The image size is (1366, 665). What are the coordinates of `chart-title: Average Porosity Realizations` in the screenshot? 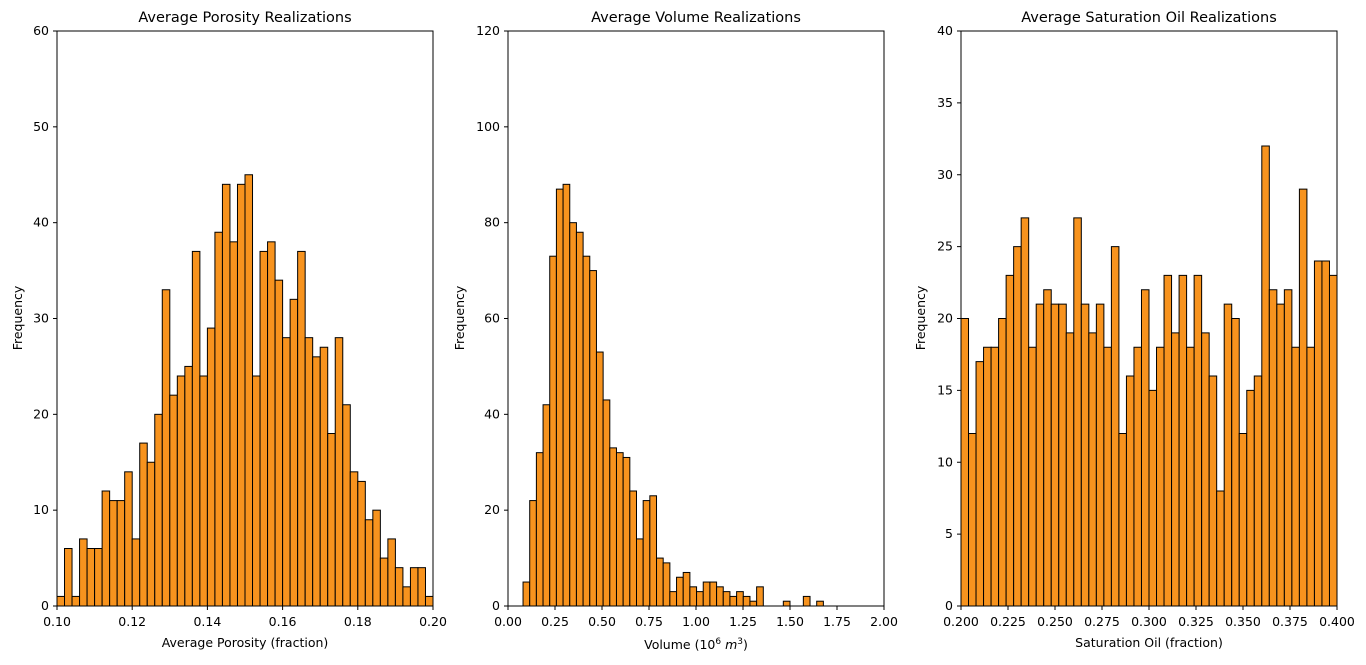 It's located at (244, 18).